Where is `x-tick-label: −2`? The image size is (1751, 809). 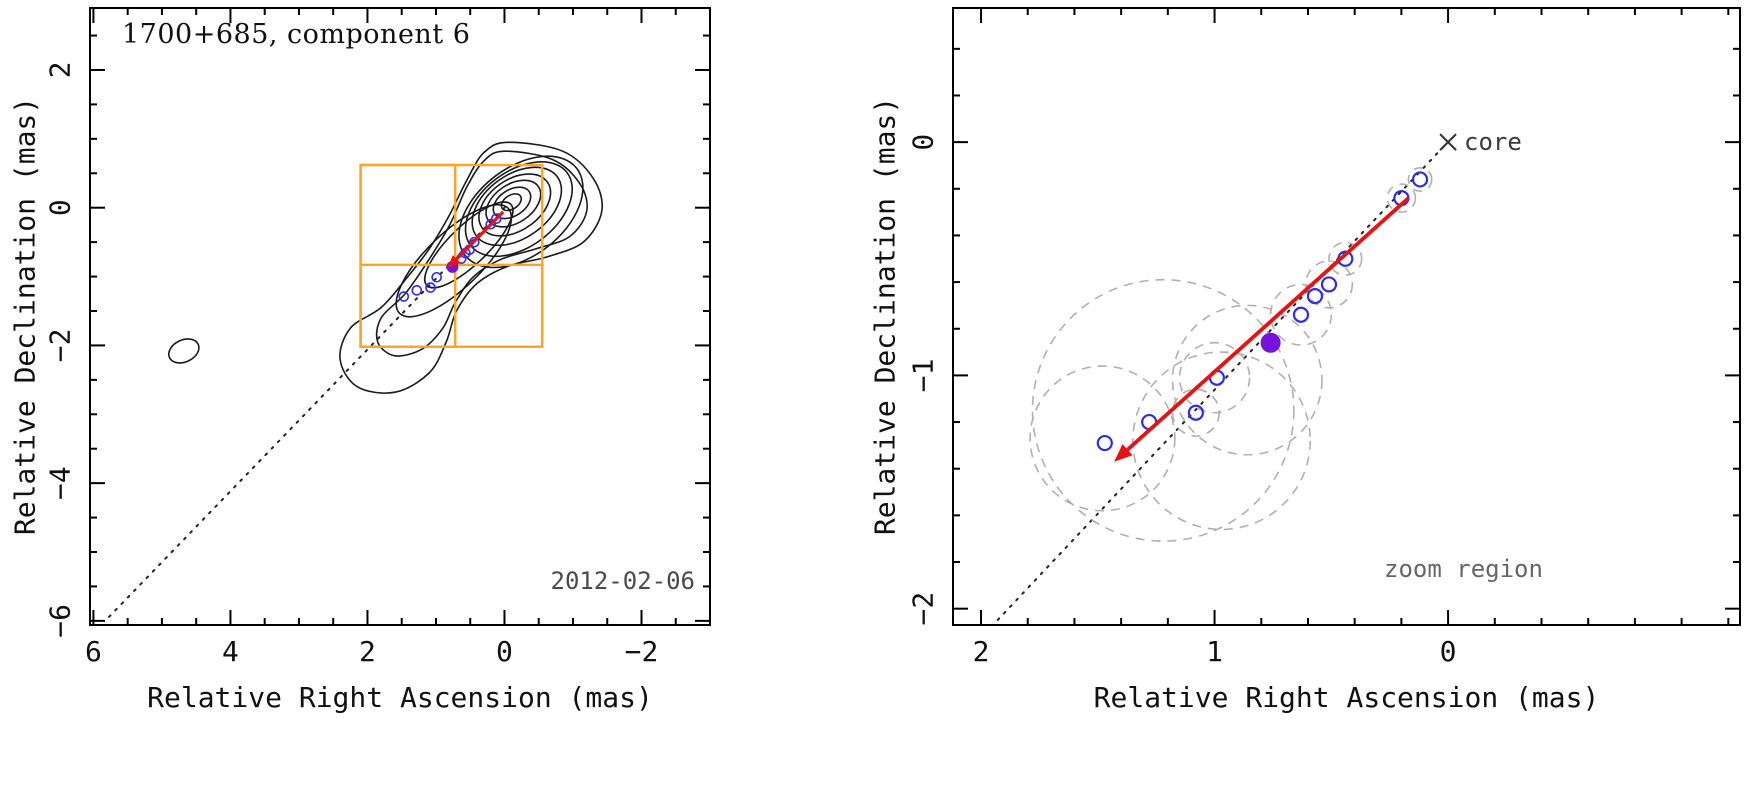 x-tick-label: −2 is located at coordinates (642, 651).